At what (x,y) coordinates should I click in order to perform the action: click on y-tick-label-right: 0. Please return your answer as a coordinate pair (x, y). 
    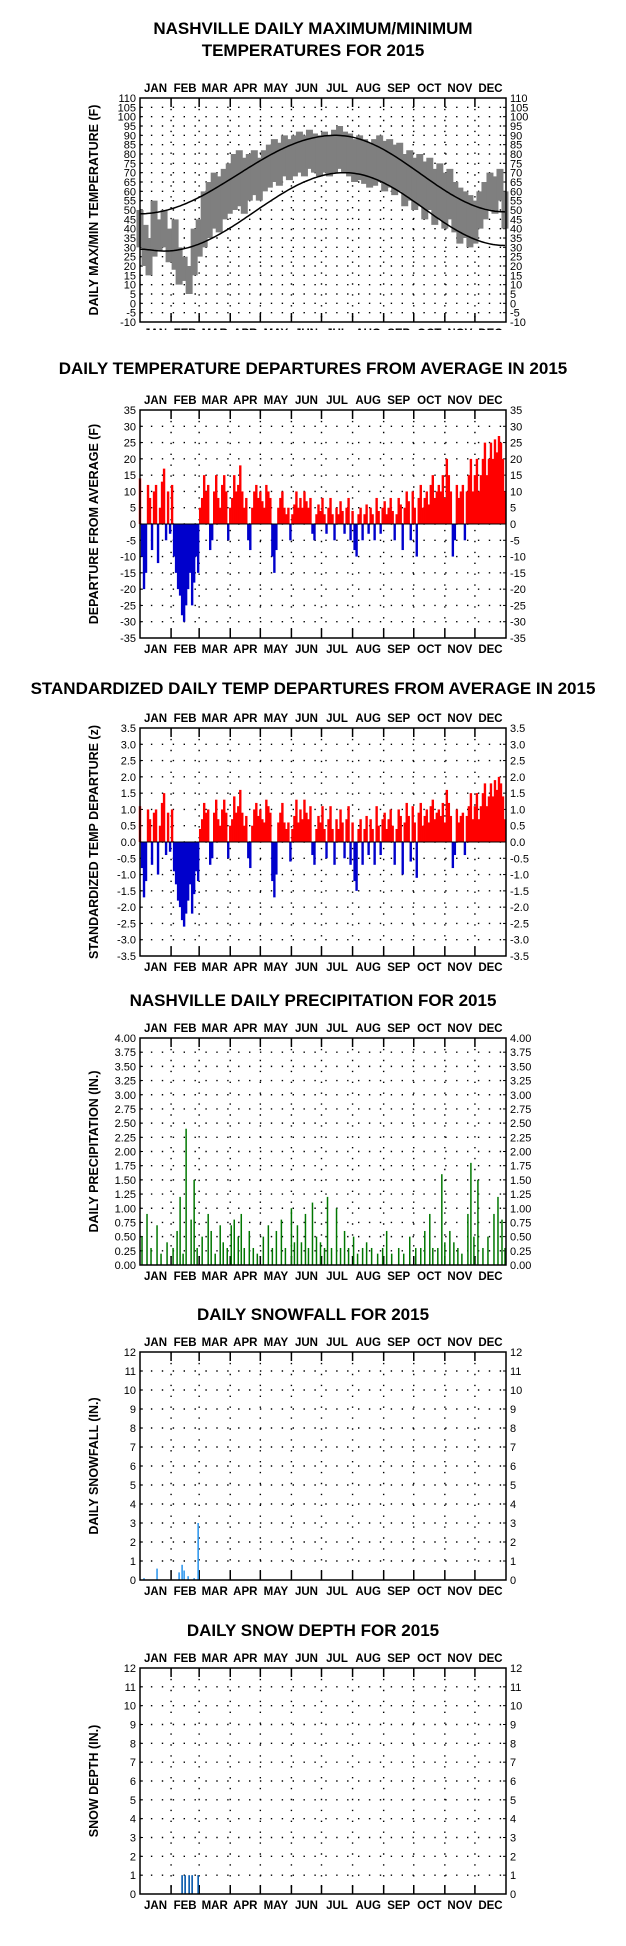
    Looking at the image, I should click on (513, 525).